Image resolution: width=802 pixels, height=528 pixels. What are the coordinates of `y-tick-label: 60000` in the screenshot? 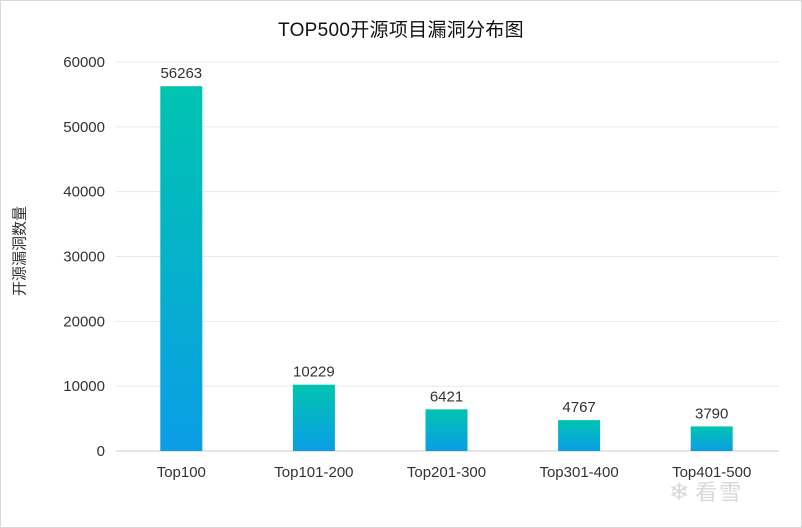 It's located at (84, 62).